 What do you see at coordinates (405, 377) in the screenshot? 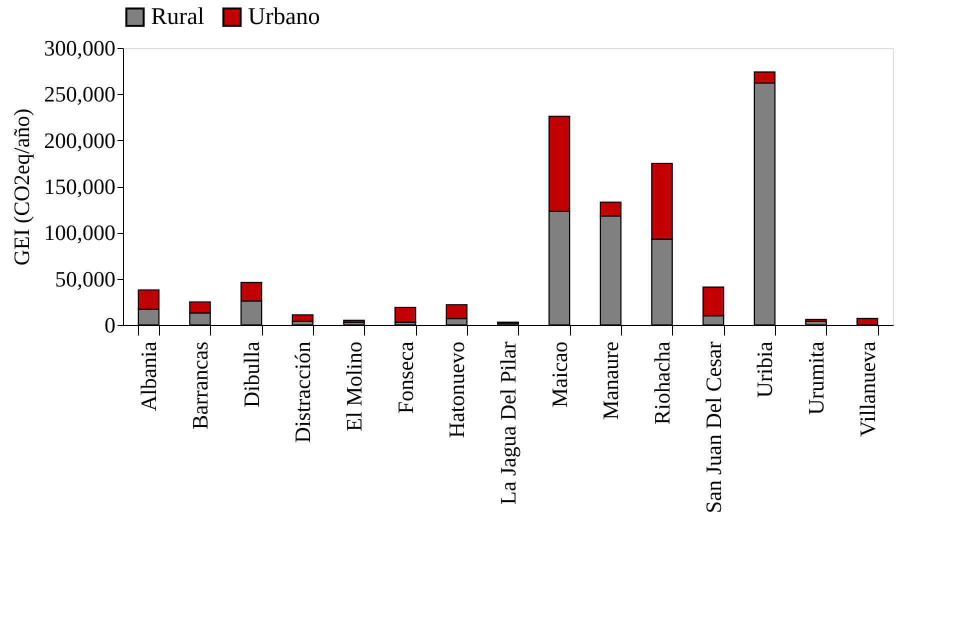
I see `x-tick-label: Fonseca` at bounding box center [405, 377].